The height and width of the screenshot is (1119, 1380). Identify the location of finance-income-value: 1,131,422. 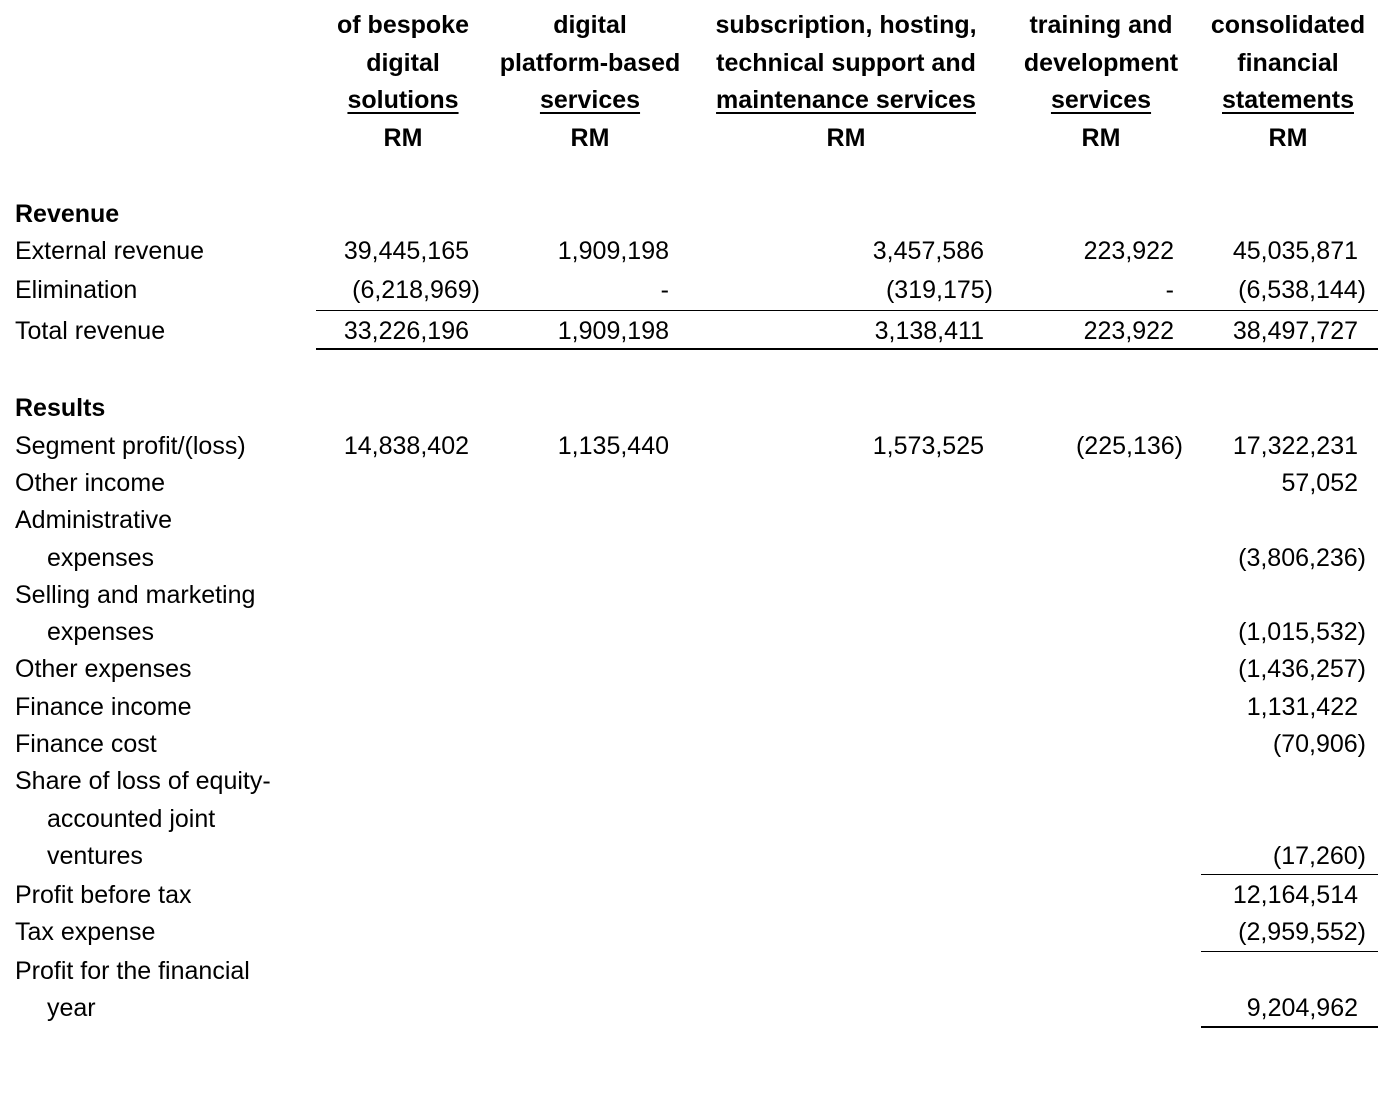
(1302, 707).